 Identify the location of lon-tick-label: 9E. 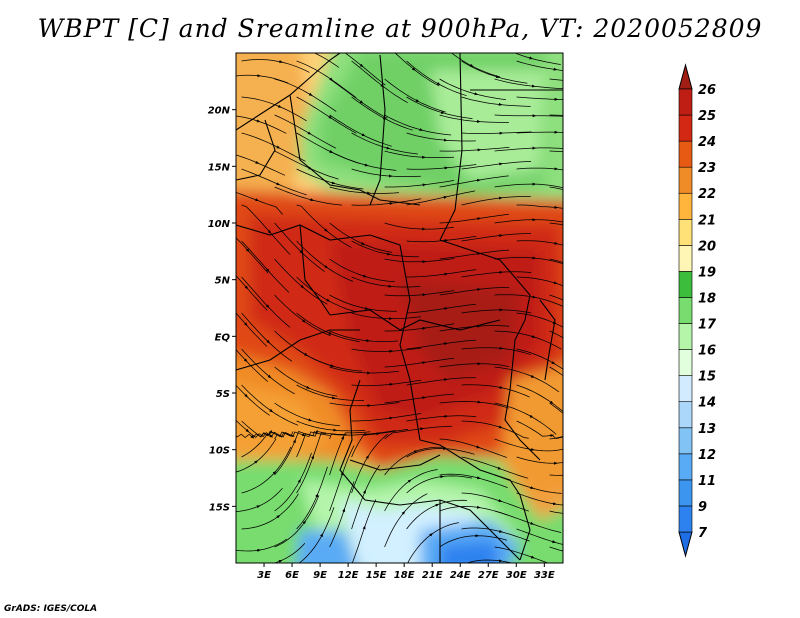
(320, 575).